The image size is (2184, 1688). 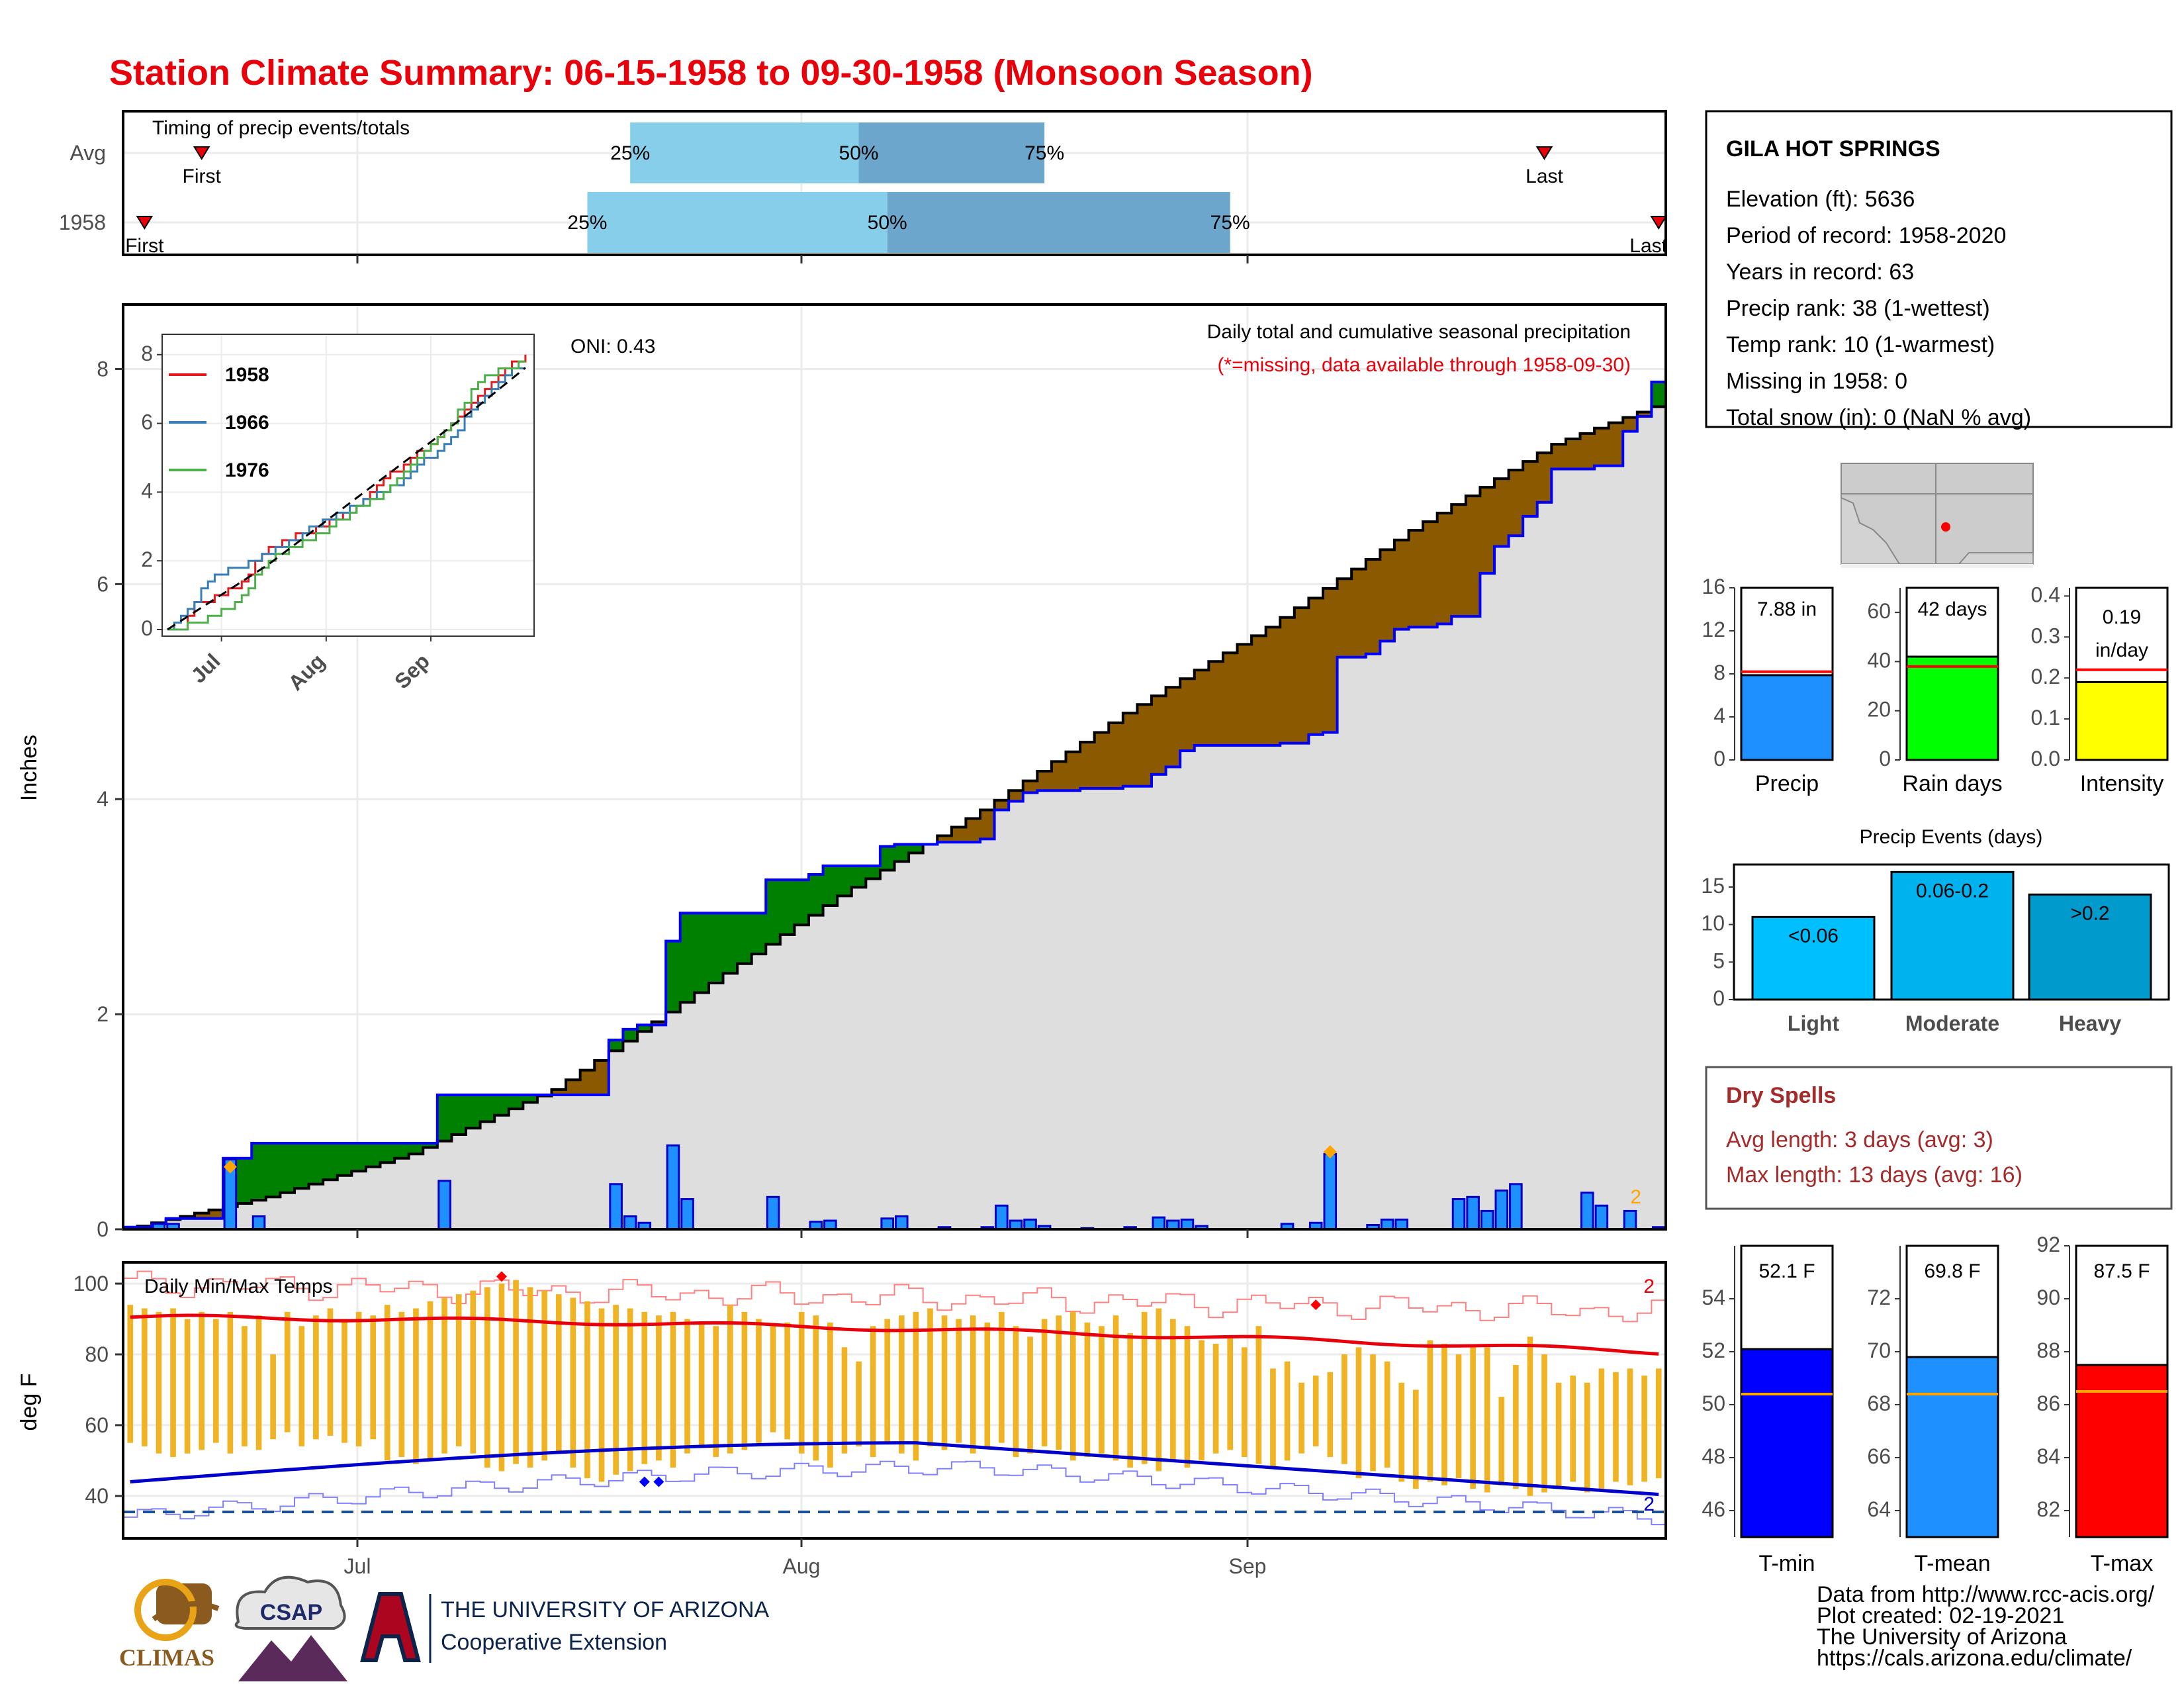 I want to click on inset-xtick-label-Jul: Jul, so click(x=205, y=668).